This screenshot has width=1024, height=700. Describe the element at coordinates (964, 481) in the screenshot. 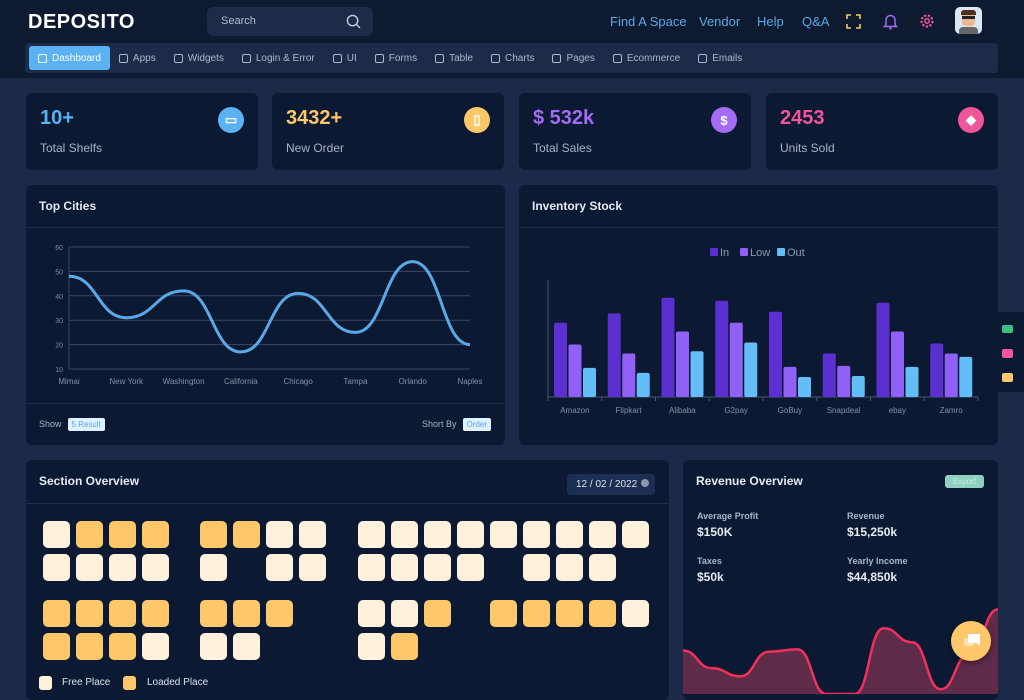

I see `export-button: Export` at that location.